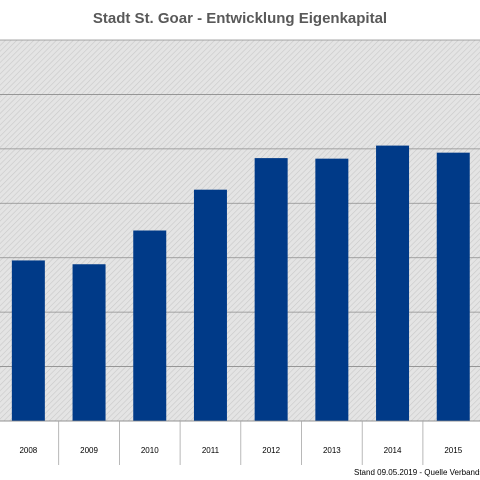 This screenshot has height=480, width=480. What do you see at coordinates (453, 286) in the screenshot?
I see `bar-2015` at bounding box center [453, 286].